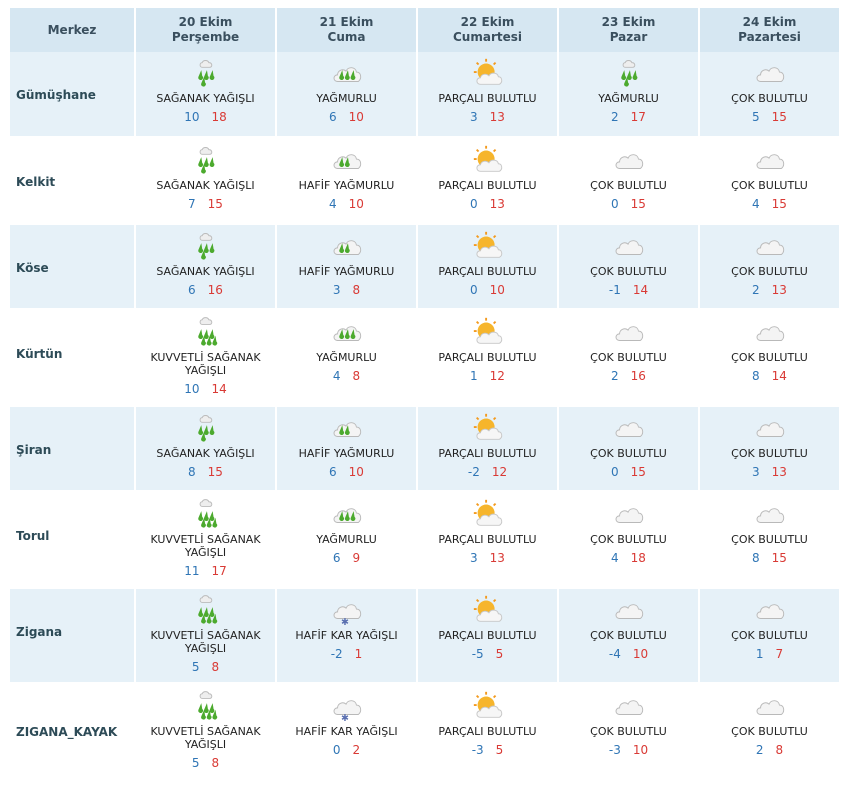 The image size is (868, 806). What do you see at coordinates (192, 571) in the screenshot?
I see `min-temp: 11` at bounding box center [192, 571].